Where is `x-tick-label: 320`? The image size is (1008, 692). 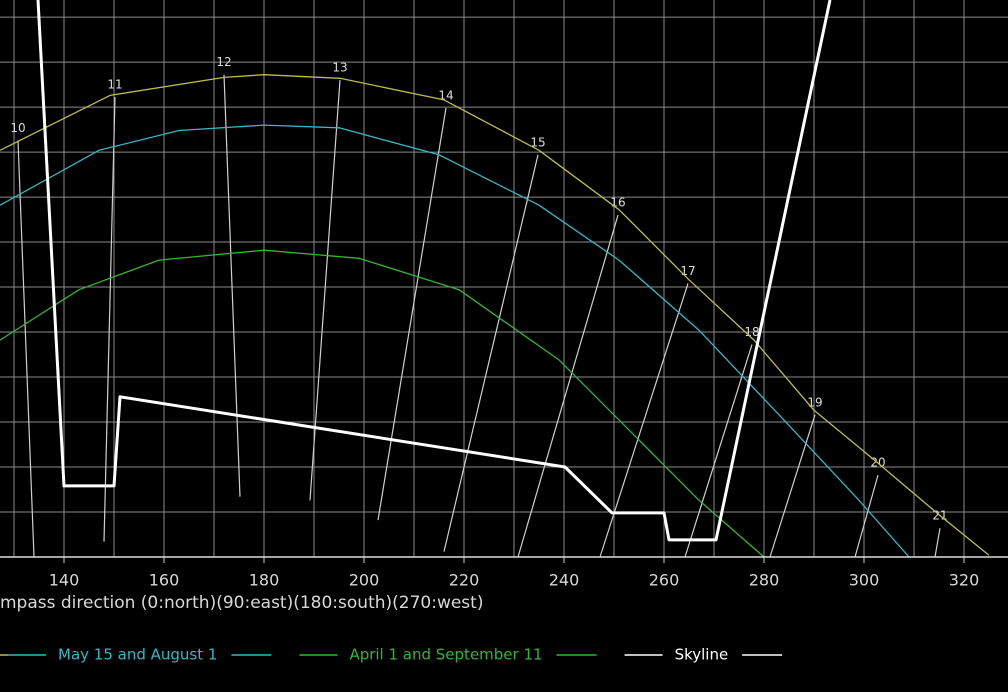
x-tick-label: 320 is located at coordinates (964, 580).